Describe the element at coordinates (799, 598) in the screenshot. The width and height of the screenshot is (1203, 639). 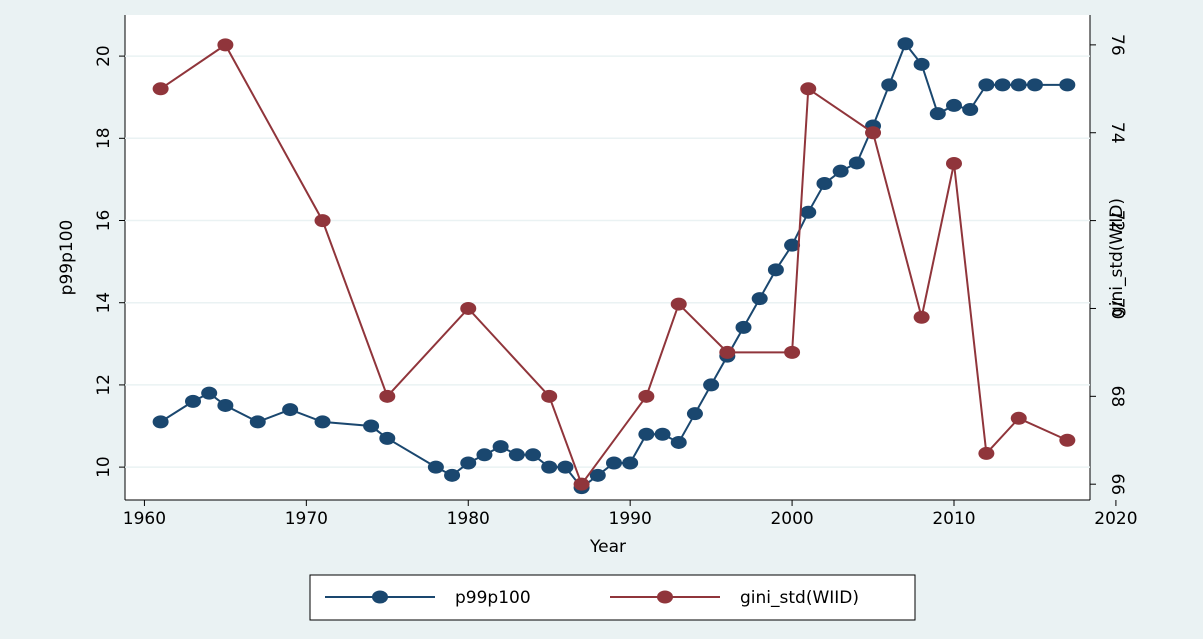
I see `legend-label: gini_std(WIID)` at that location.